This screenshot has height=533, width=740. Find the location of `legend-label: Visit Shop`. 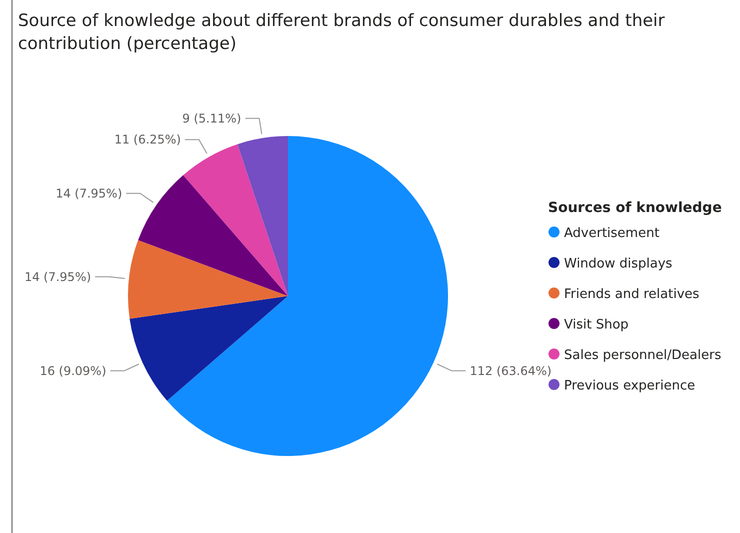

legend-label: Visit Shop is located at coordinates (596, 325).